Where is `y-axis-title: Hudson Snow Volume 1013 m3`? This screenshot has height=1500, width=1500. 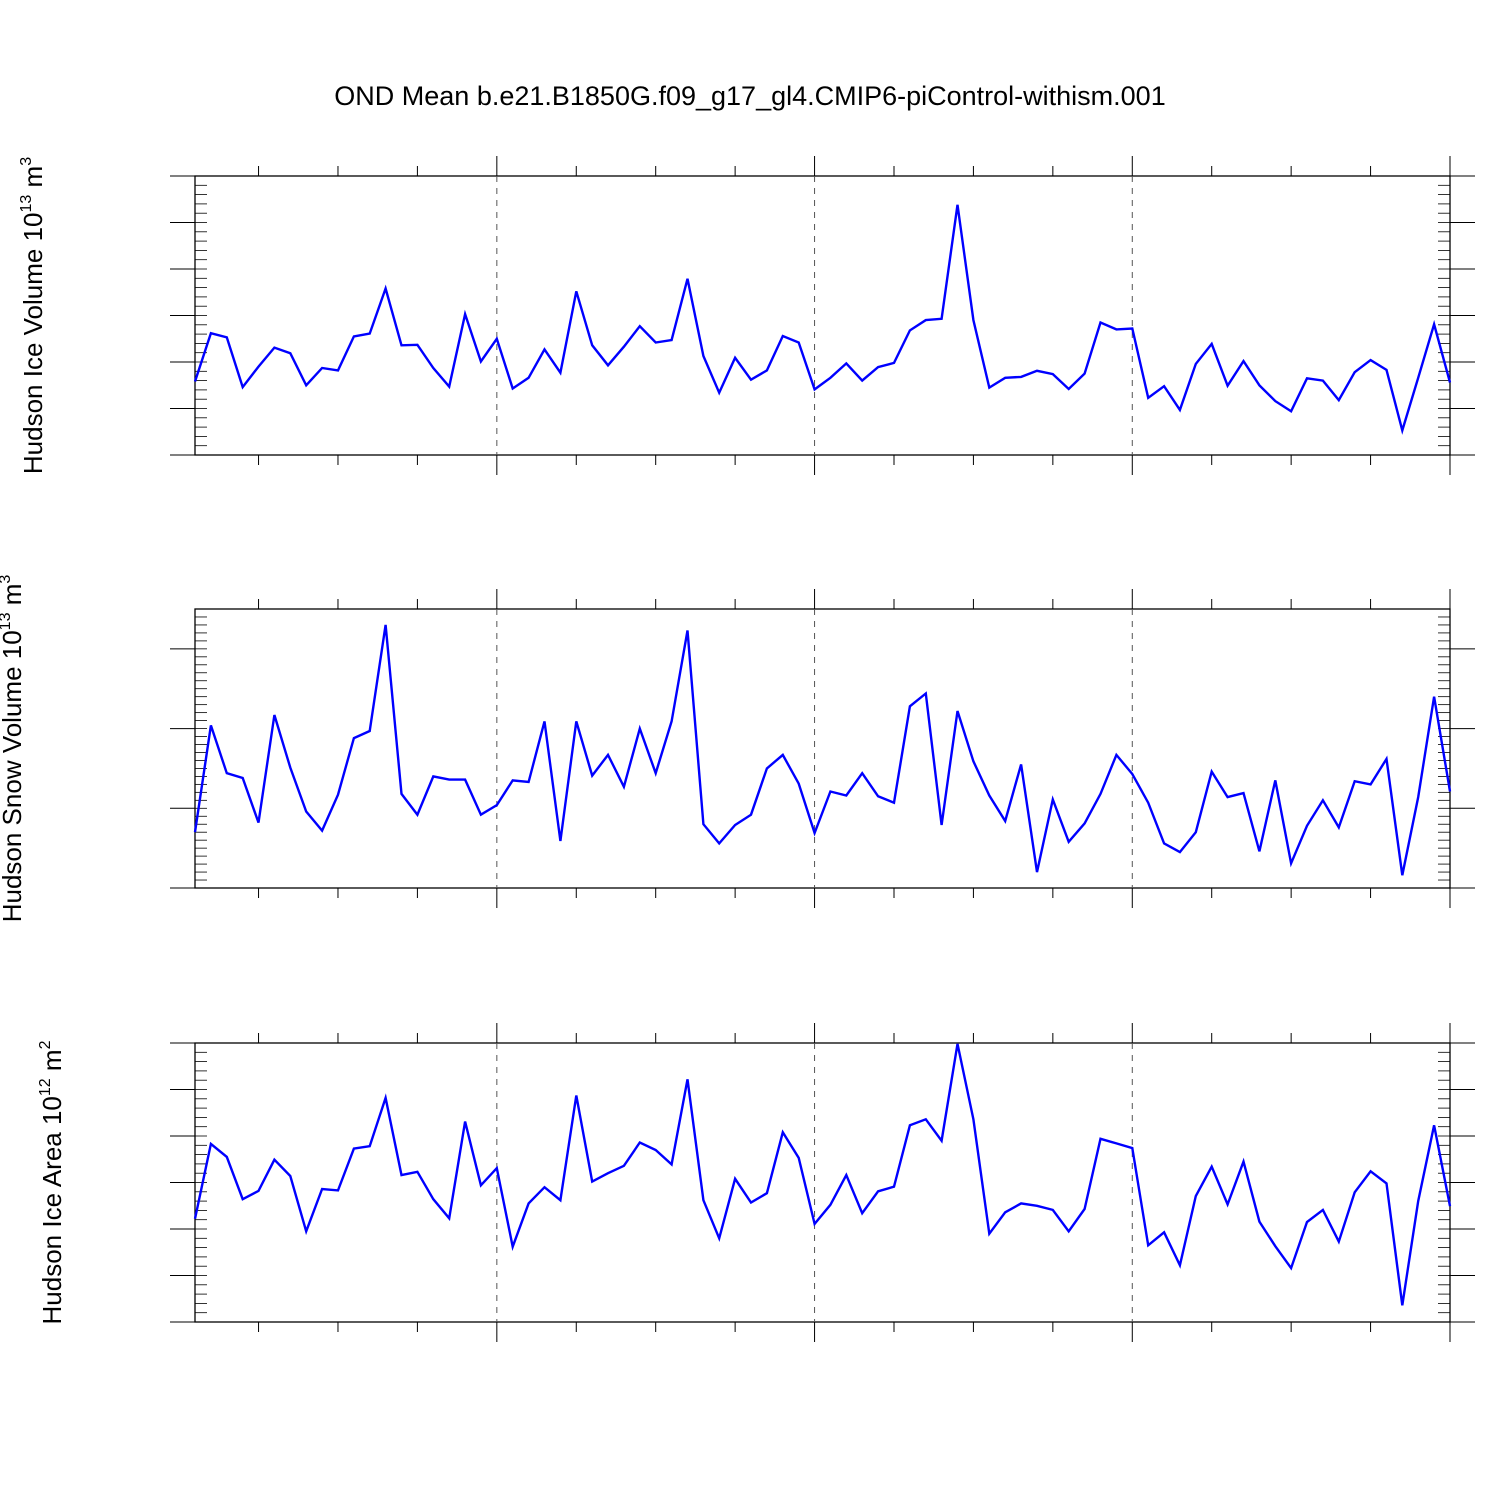
y-axis-title: Hudson Snow Volume 1013 m3 is located at coordinates (13, 749).